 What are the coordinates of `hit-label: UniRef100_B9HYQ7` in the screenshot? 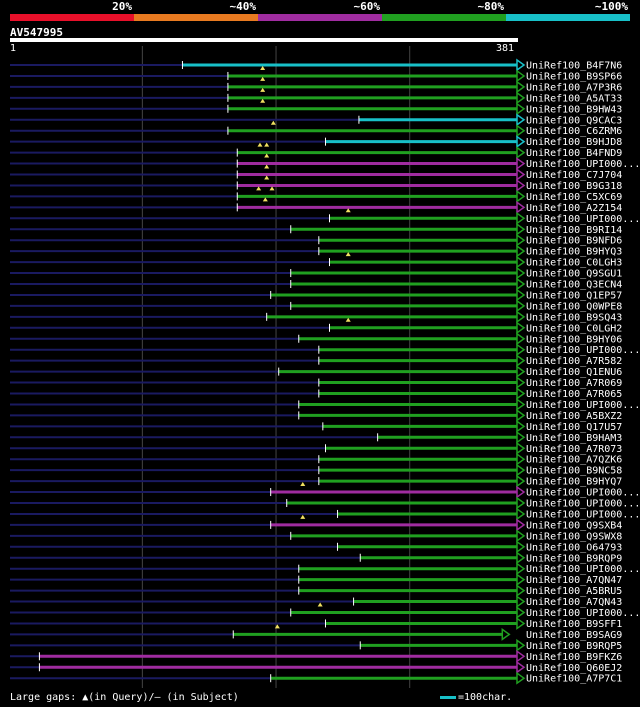 It's located at (574, 482).